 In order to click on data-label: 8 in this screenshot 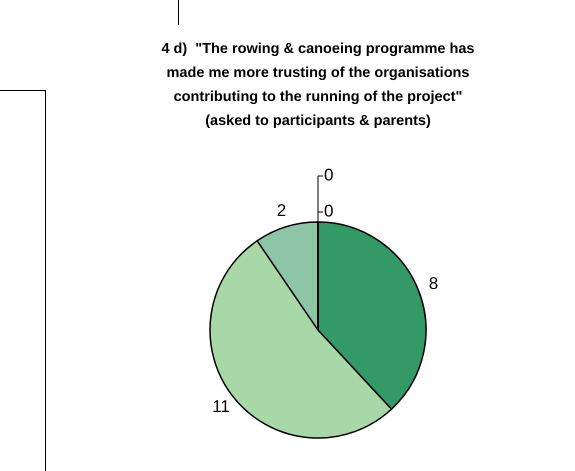, I will do `click(433, 284)`.